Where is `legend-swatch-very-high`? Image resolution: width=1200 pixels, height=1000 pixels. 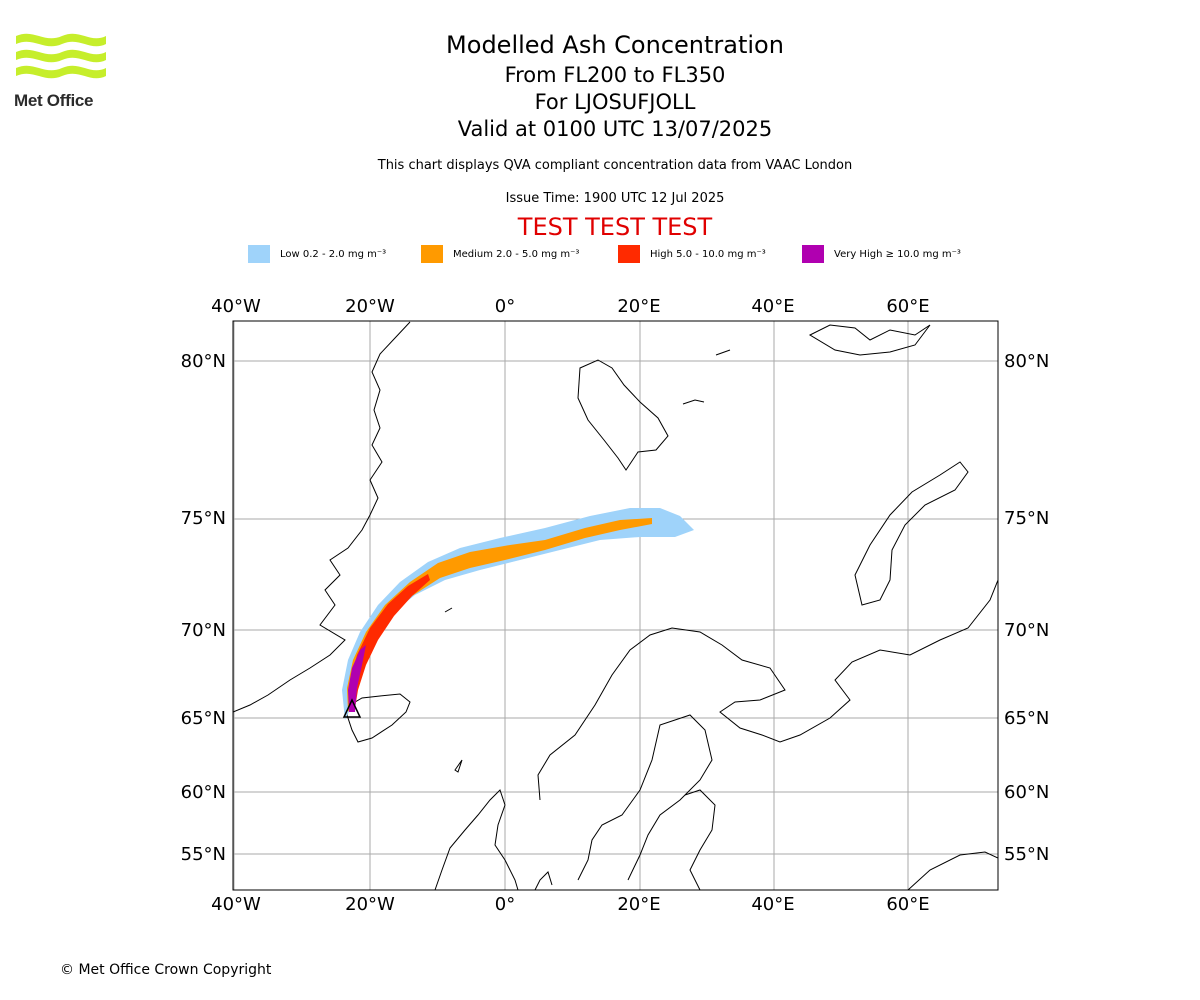
legend-swatch-very-high is located at coordinates (813, 254).